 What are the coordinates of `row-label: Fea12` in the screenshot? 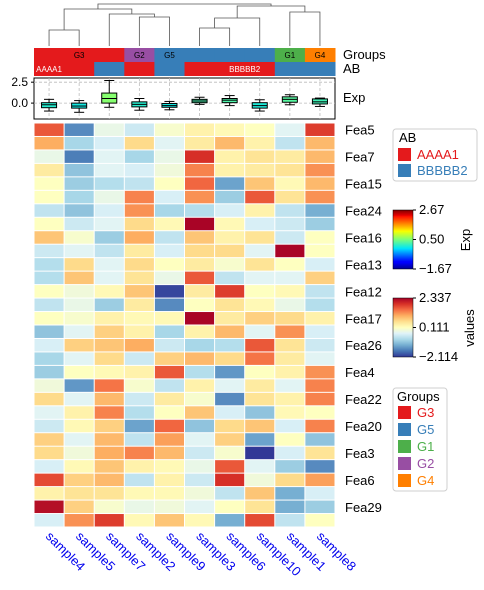 It's located at (363, 291).